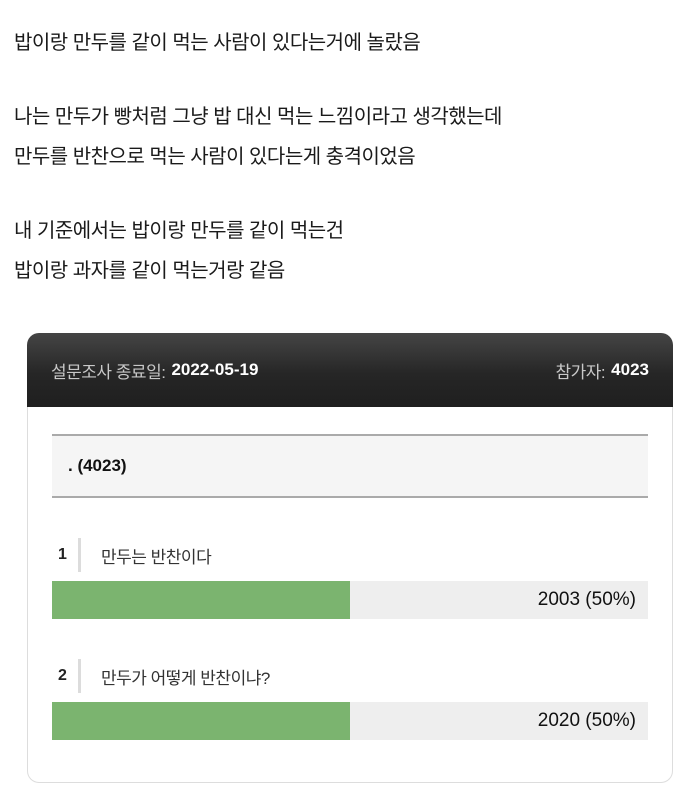  What do you see at coordinates (62, 554) in the screenshot?
I see `poll-option-1-rank: 1` at bounding box center [62, 554].